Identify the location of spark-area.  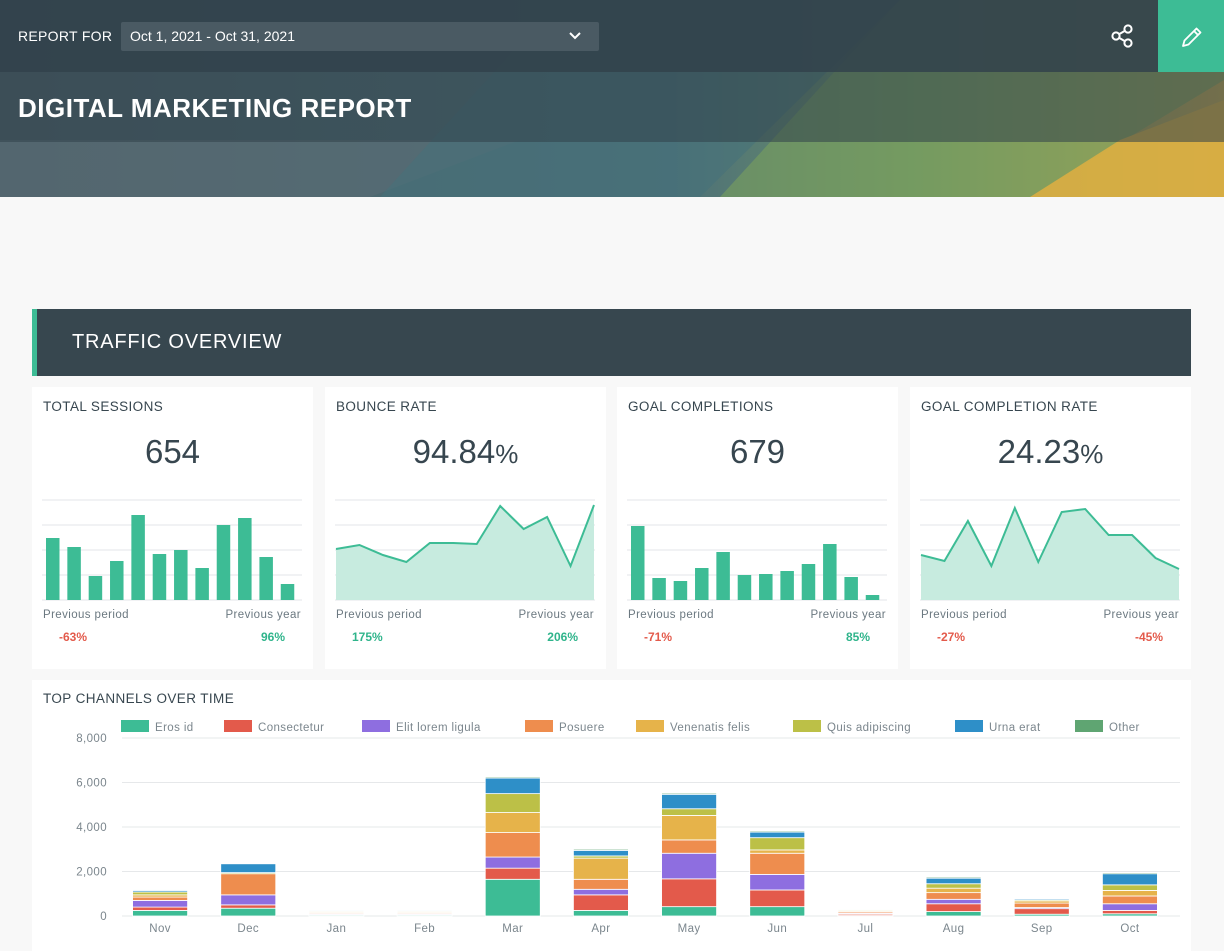
(1050, 554).